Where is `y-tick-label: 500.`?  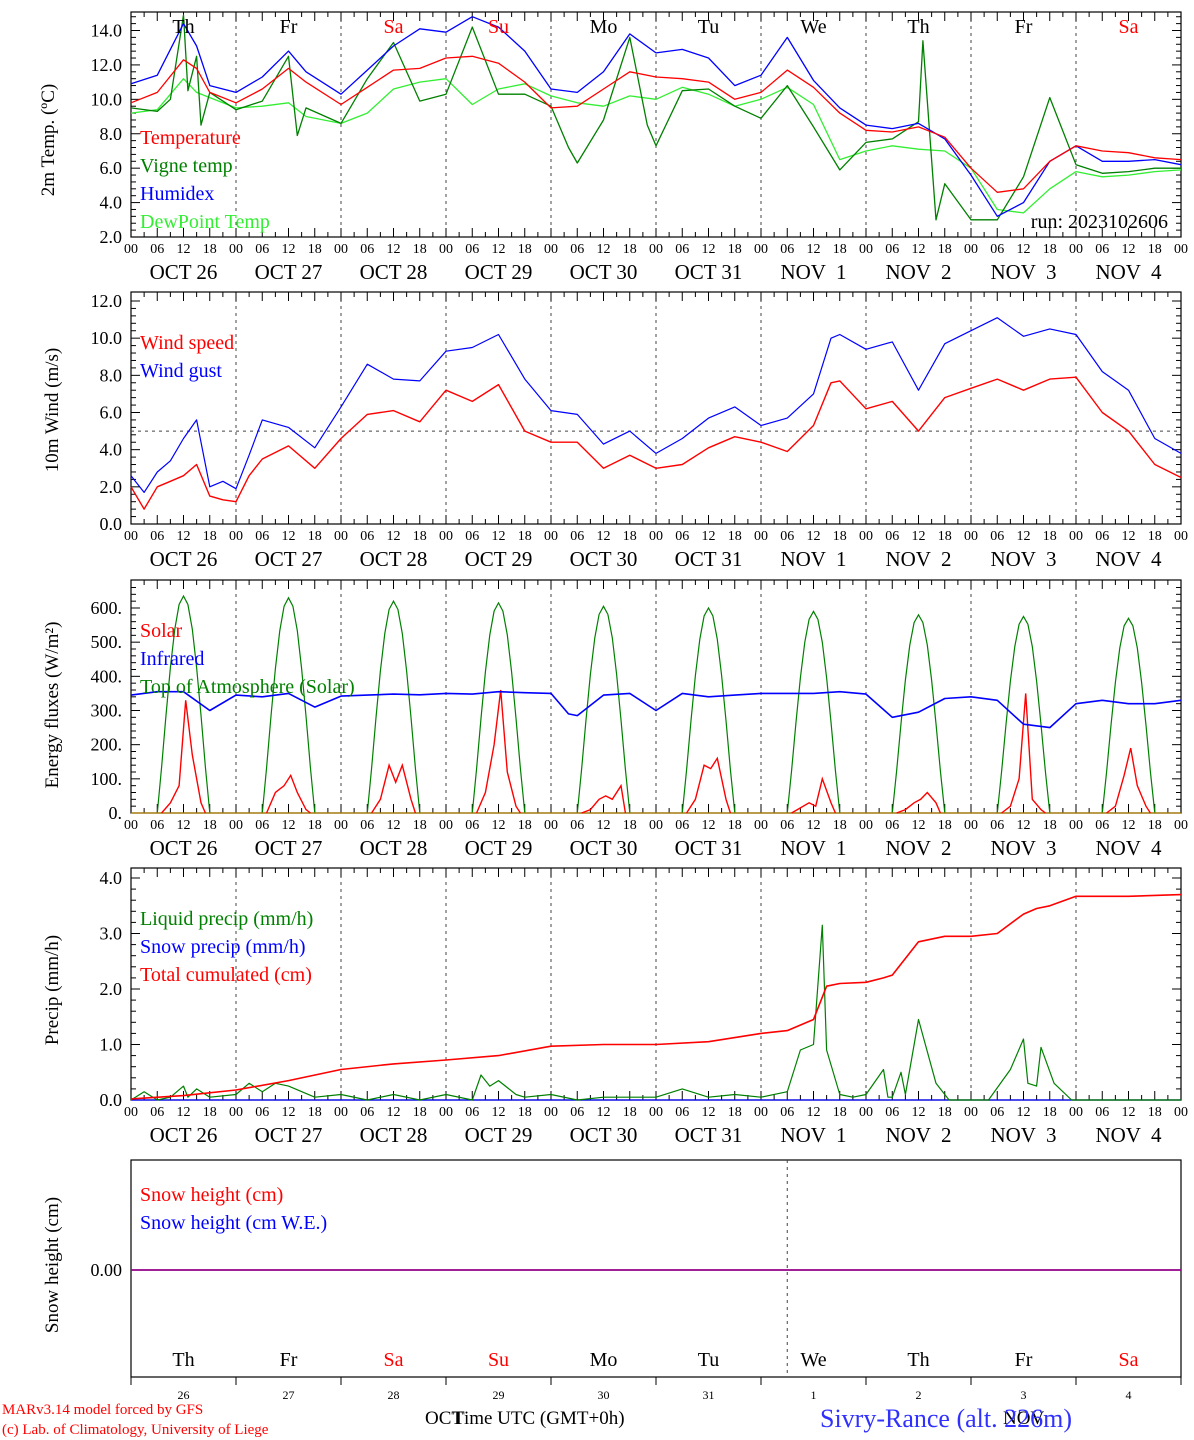 y-tick-label: 500. is located at coordinates (107, 642).